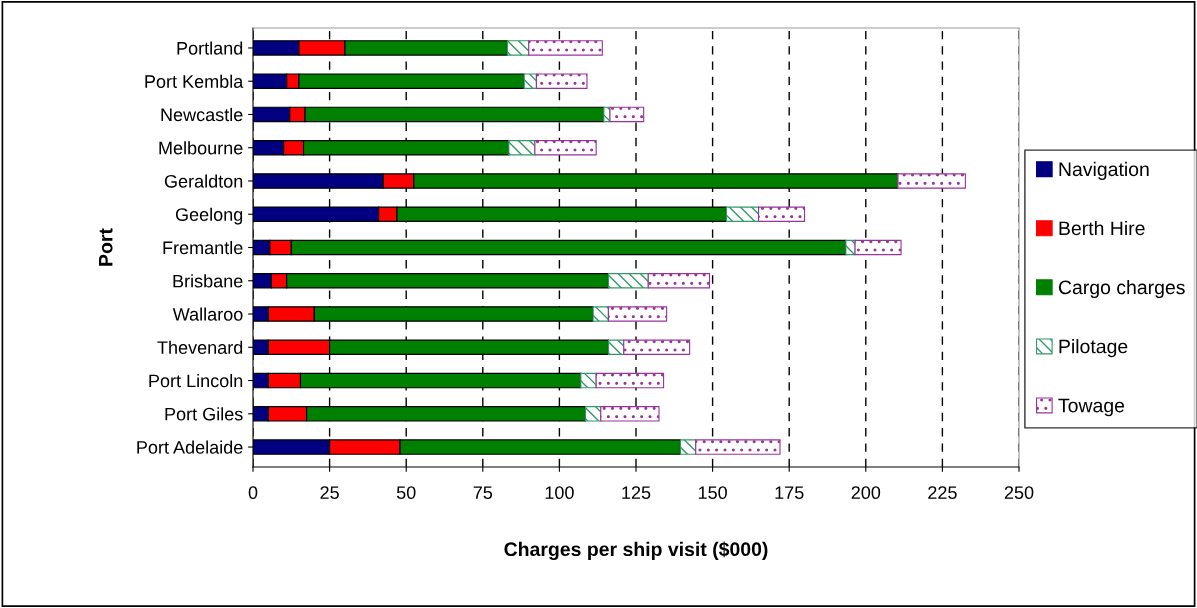 The image size is (1197, 608). Describe the element at coordinates (203, 181) in the screenshot. I see `y-tick-label: Geraldton` at that location.